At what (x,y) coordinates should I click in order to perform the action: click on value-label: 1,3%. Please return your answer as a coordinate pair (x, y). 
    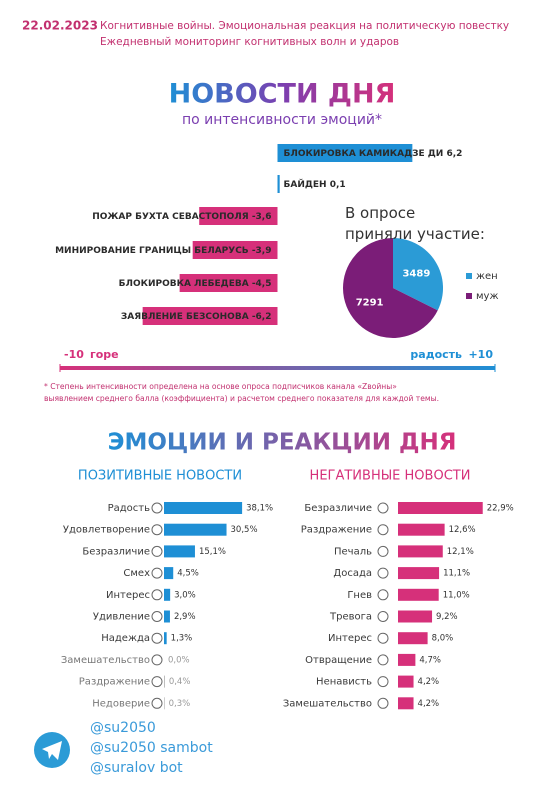
    Looking at the image, I should click on (182, 639).